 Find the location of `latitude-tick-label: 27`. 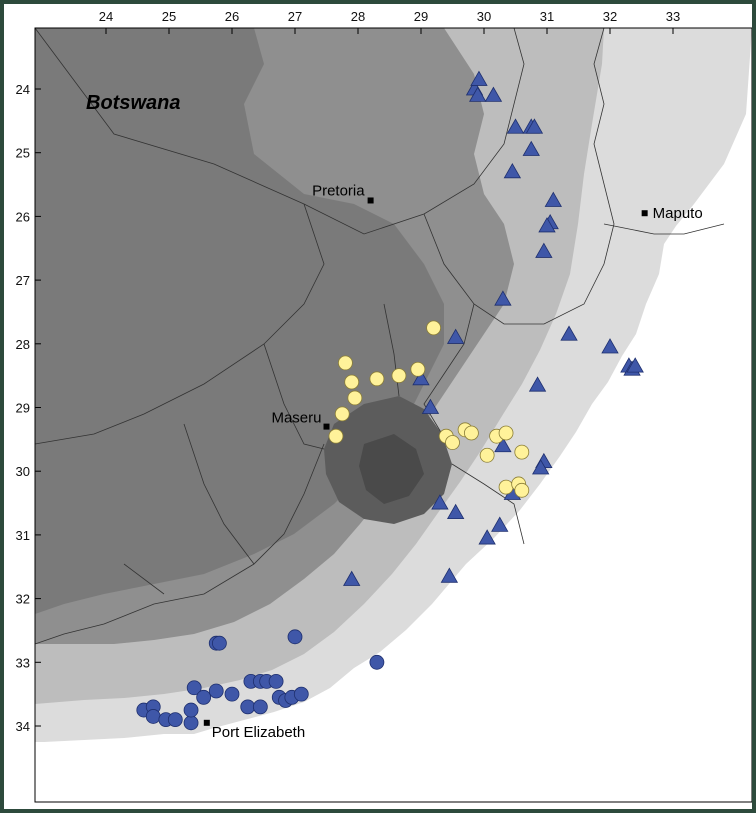

latitude-tick-label: 27 is located at coordinates (23, 280).